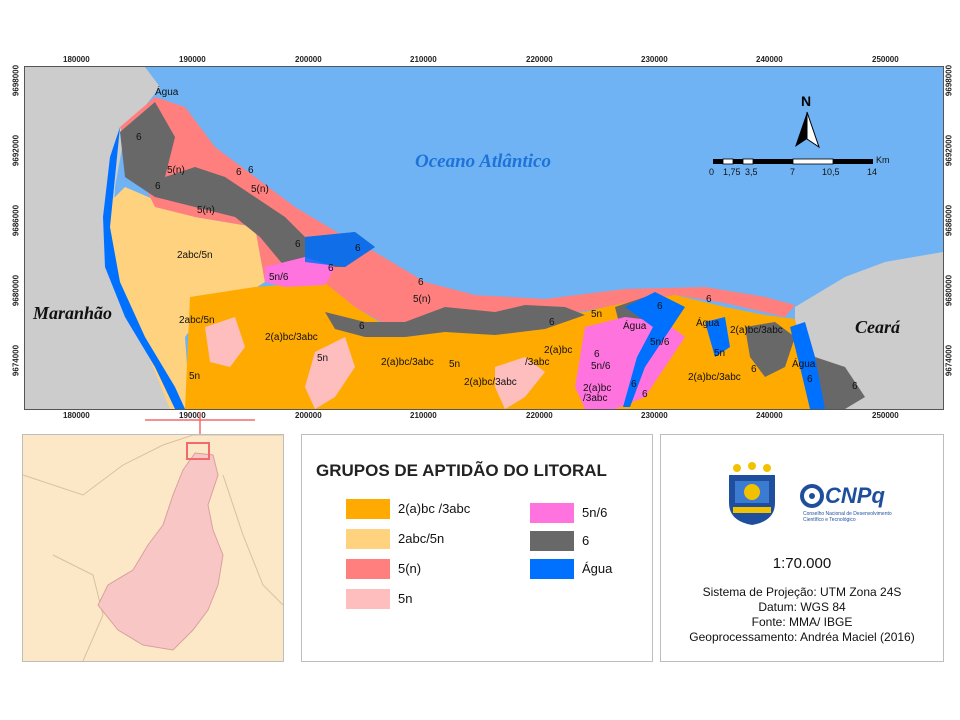 The width and height of the screenshot is (960, 720). What do you see at coordinates (436, 569) in the screenshot?
I see `legend-item-5n-paren: 5(n)` at bounding box center [436, 569].